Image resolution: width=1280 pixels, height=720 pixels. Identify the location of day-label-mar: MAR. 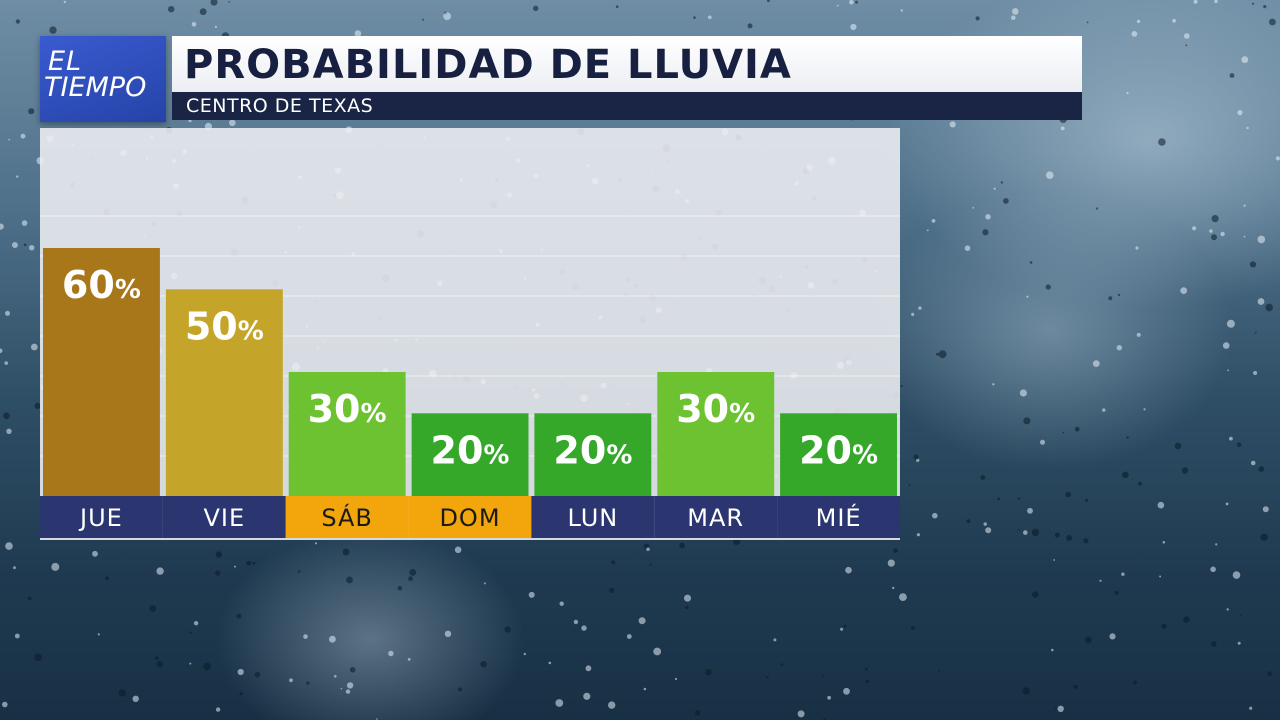
(715, 518).